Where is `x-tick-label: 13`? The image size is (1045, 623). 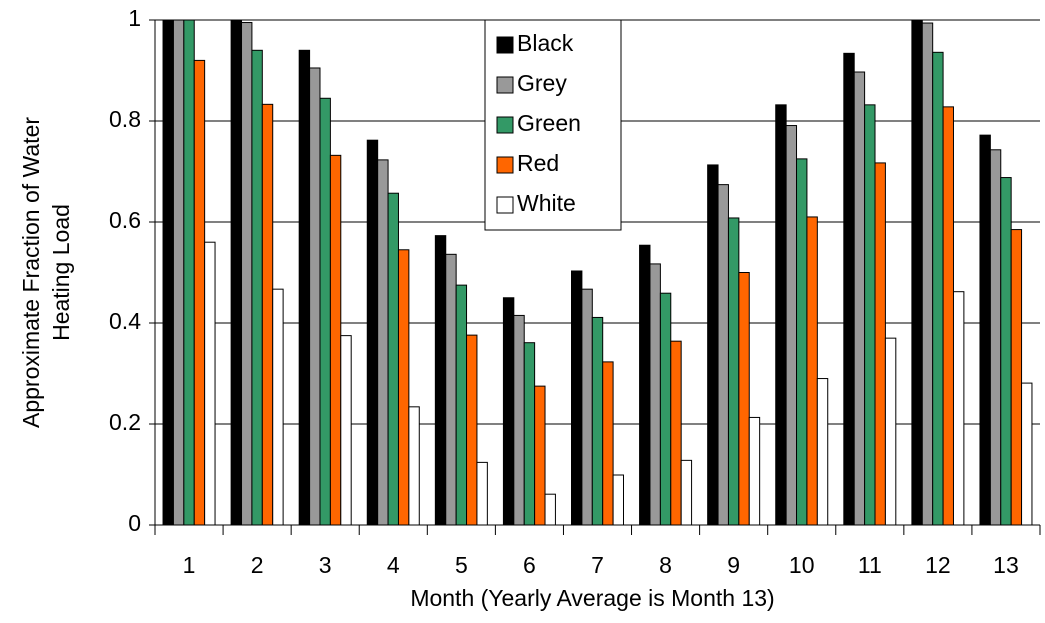 x-tick-label: 13 is located at coordinates (1006, 565).